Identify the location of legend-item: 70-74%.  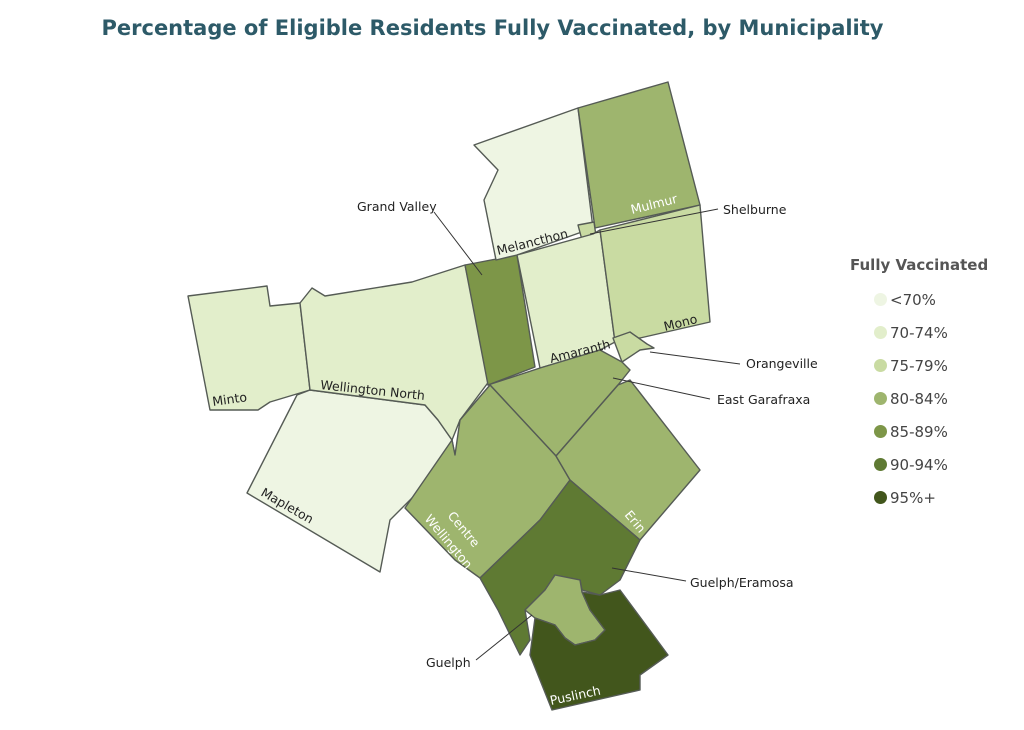
(931, 332).